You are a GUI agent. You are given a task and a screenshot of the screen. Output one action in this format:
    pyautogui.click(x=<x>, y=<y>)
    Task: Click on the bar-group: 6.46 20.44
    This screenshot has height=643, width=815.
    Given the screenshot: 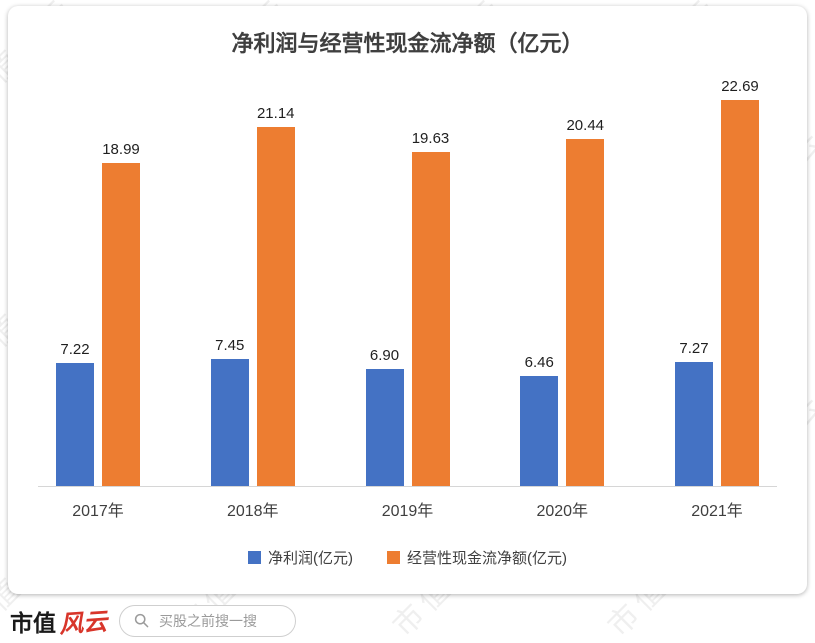 What is the action you would take?
    pyautogui.click(x=562, y=301)
    